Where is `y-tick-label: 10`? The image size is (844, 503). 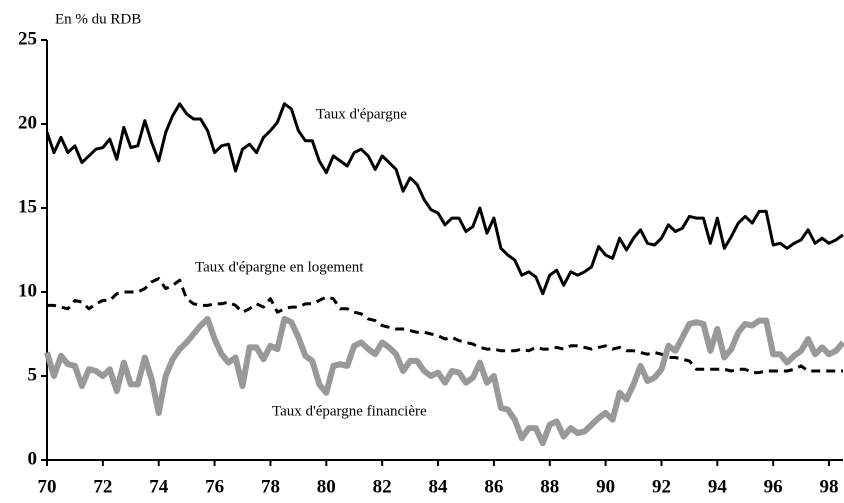
y-tick-label: 10 is located at coordinates (27, 290).